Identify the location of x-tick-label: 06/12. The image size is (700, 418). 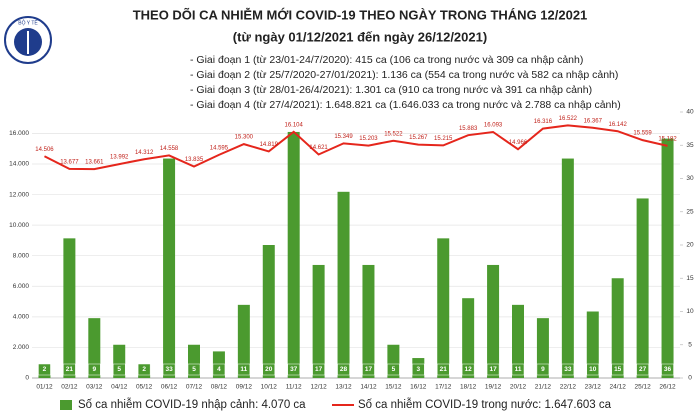
(169, 387).